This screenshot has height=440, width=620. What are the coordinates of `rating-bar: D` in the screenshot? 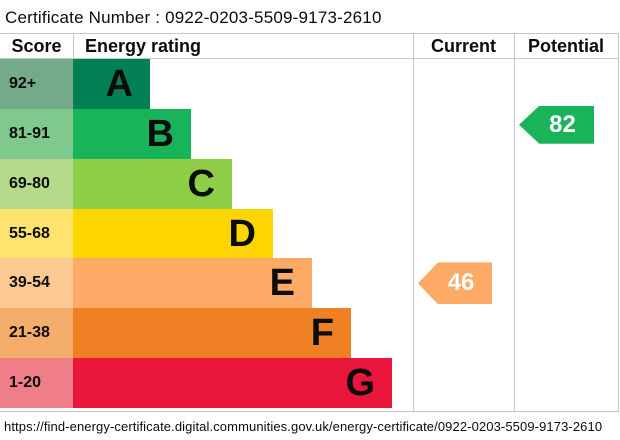 It's located at (173, 233).